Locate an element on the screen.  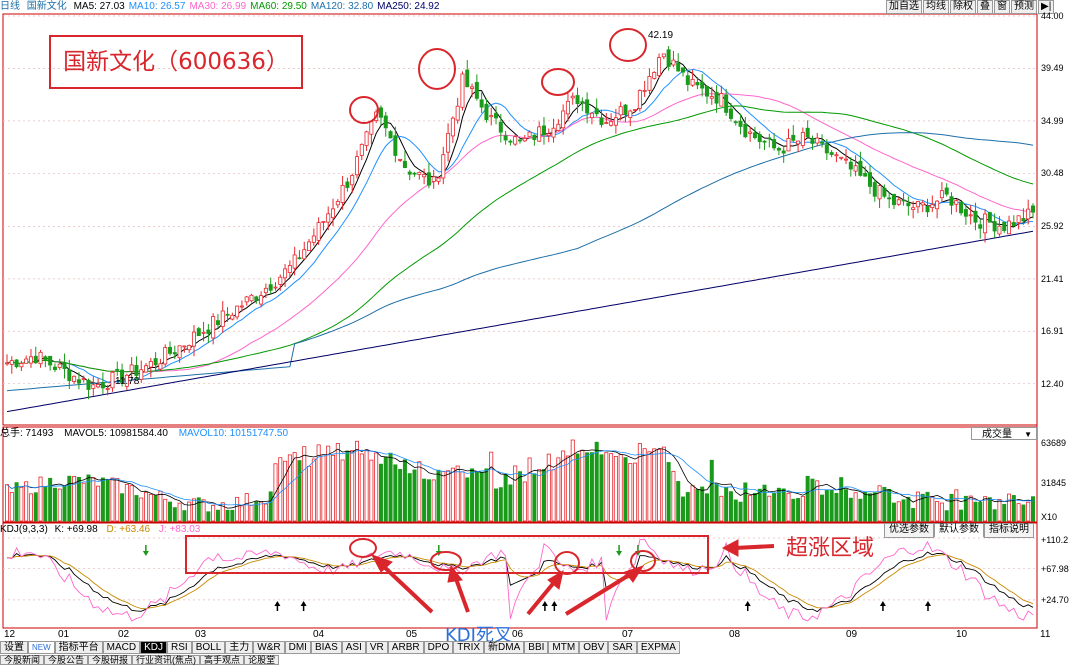
toolbar-button-0: 加自选 is located at coordinates (904, 7).